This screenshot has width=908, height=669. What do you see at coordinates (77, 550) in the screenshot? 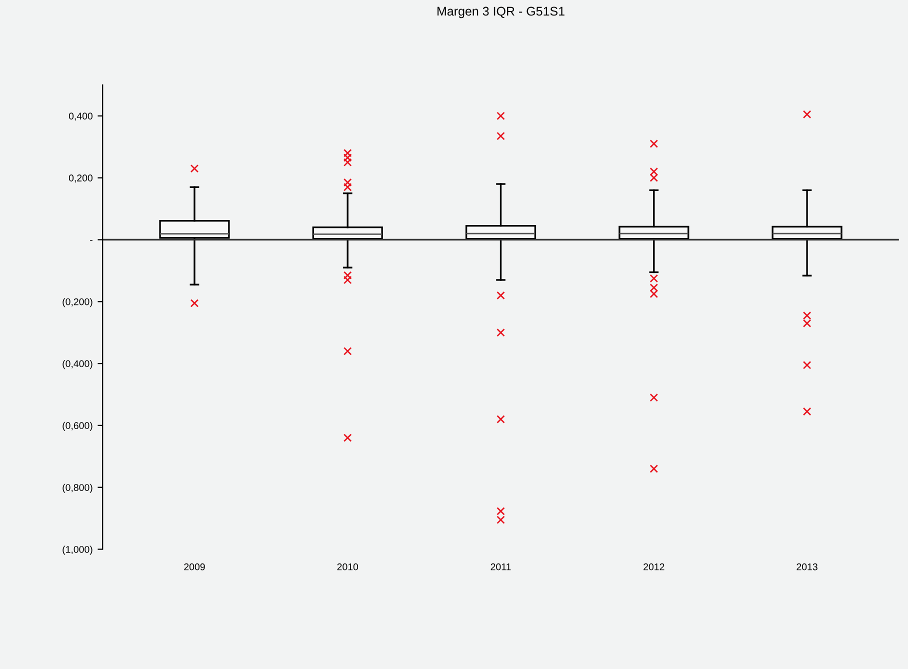
I see `y-tick-label: (1,000)` at bounding box center [77, 550].